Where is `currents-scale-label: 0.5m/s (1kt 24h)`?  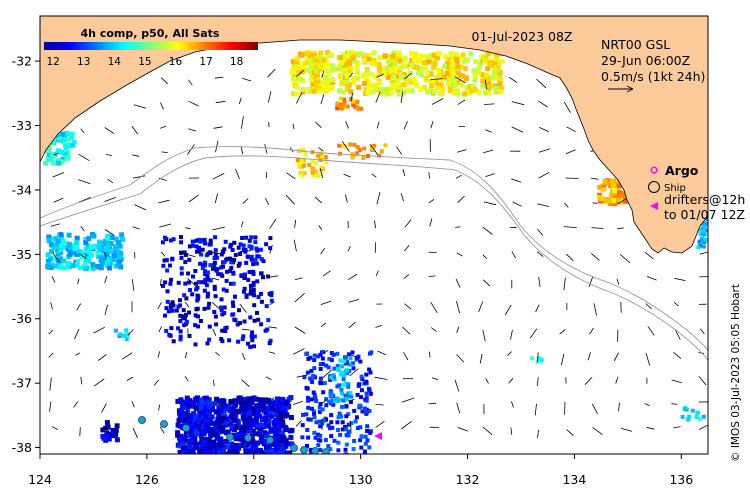
currents-scale-label: 0.5m/s (1kt 24h) is located at coordinates (653, 76).